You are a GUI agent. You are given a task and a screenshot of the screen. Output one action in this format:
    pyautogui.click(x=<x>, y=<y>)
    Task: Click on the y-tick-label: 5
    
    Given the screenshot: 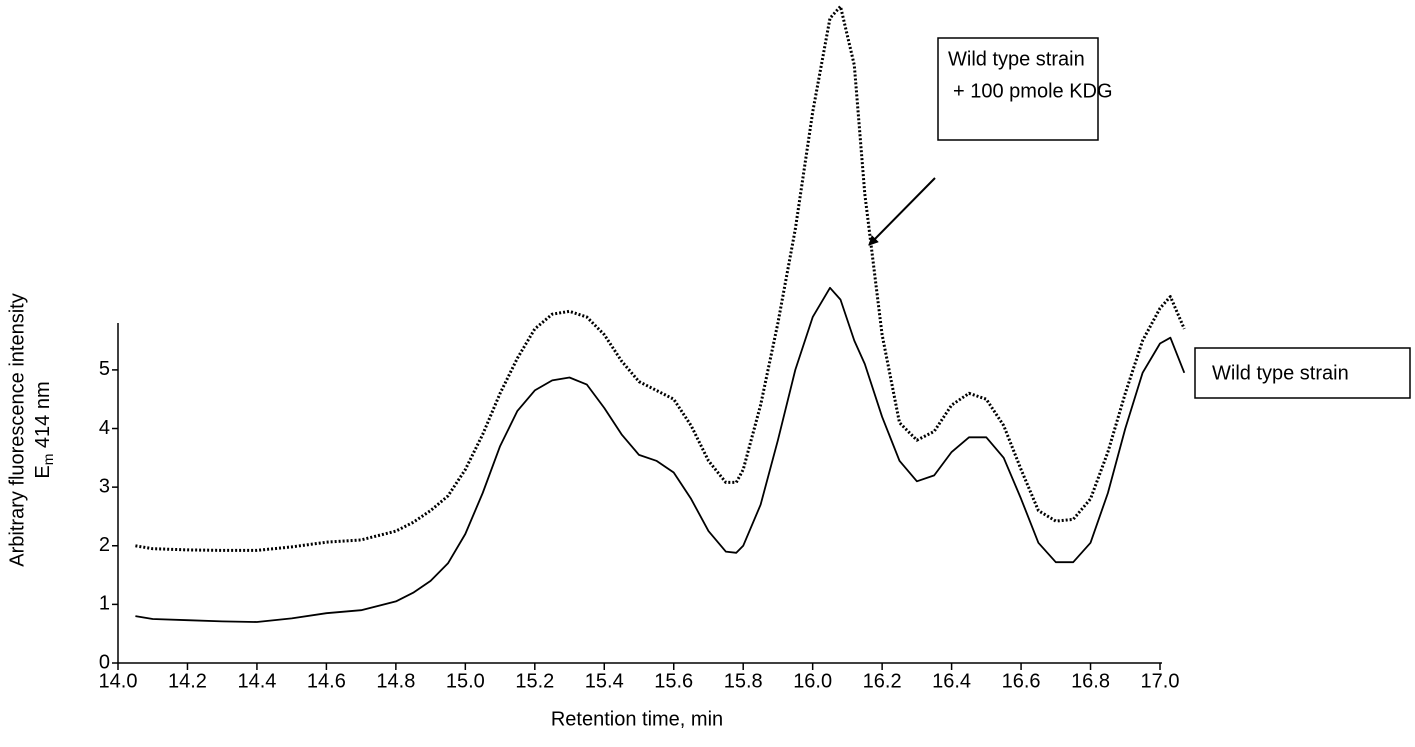 What is the action you would take?
    pyautogui.click(x=104, y=369)
    